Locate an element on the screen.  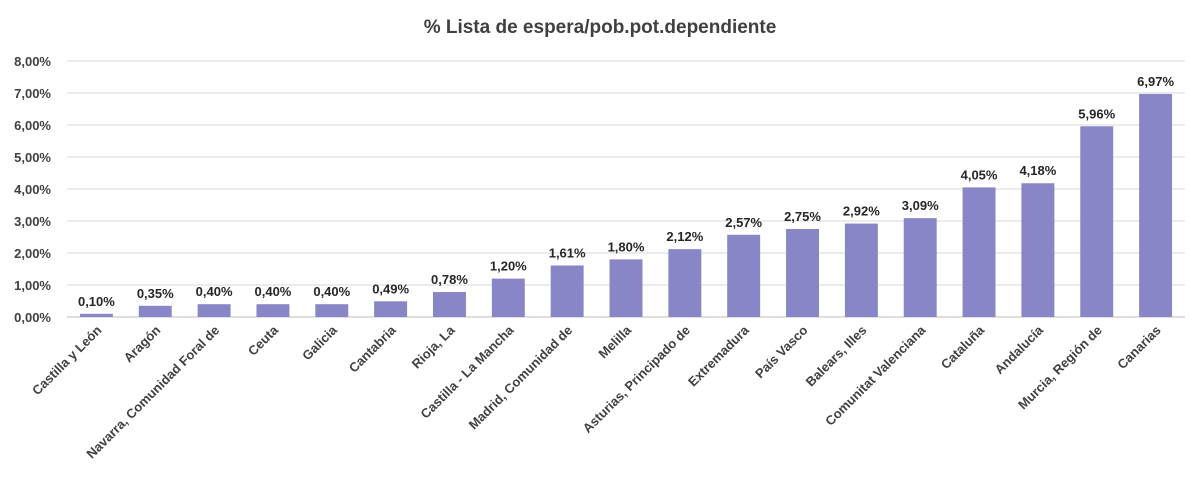
x-tick-label: Andalucía is located at coordinates (1018, 349).